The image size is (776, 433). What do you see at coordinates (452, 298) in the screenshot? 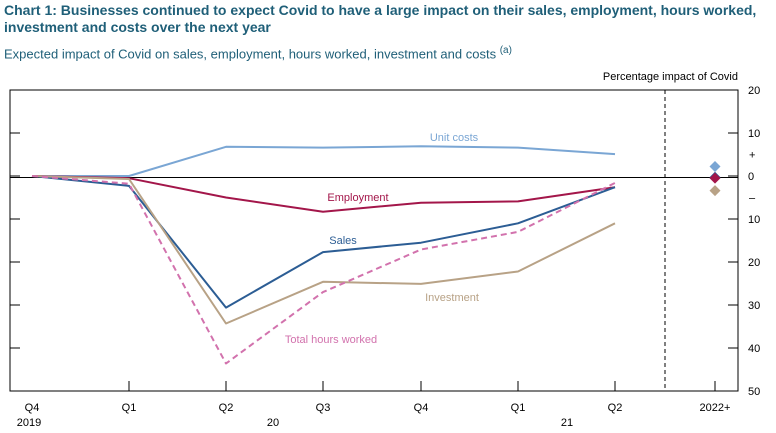
I see `series-label: Investment` at bounding box center [452, 298].